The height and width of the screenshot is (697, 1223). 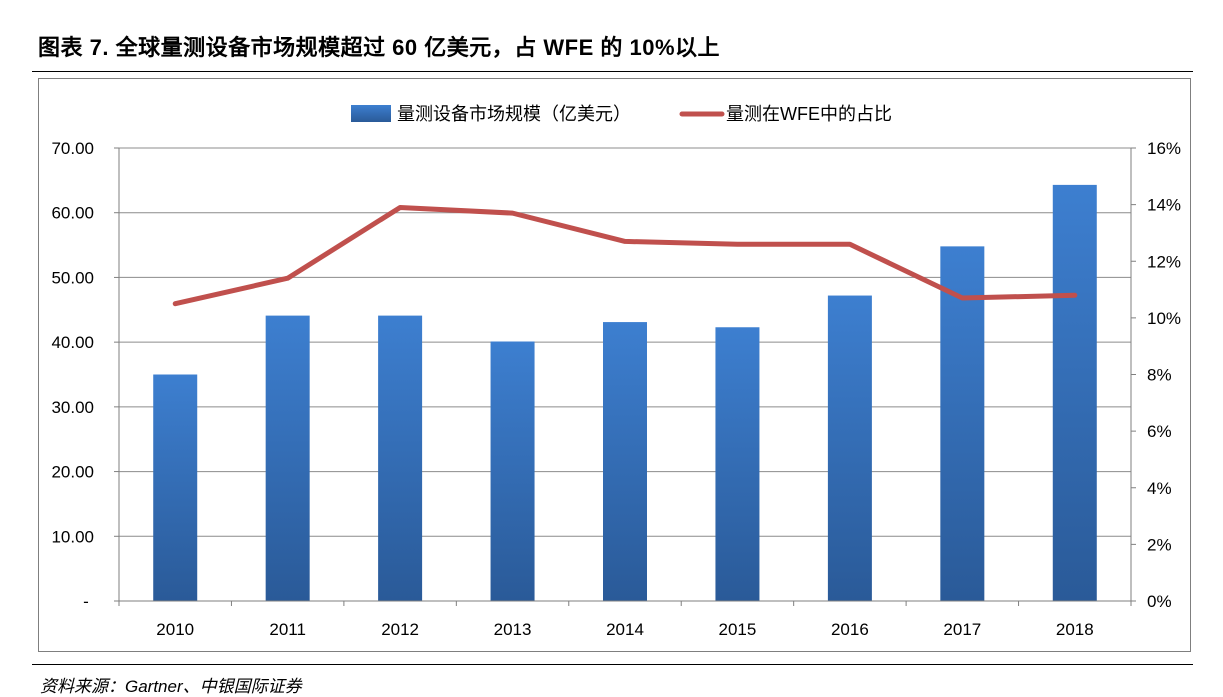 What do you see at coordinates (1164, 318) in the screenshot?
I see `y-right-tick-label: 10%` at bounding box center [1164, 318].